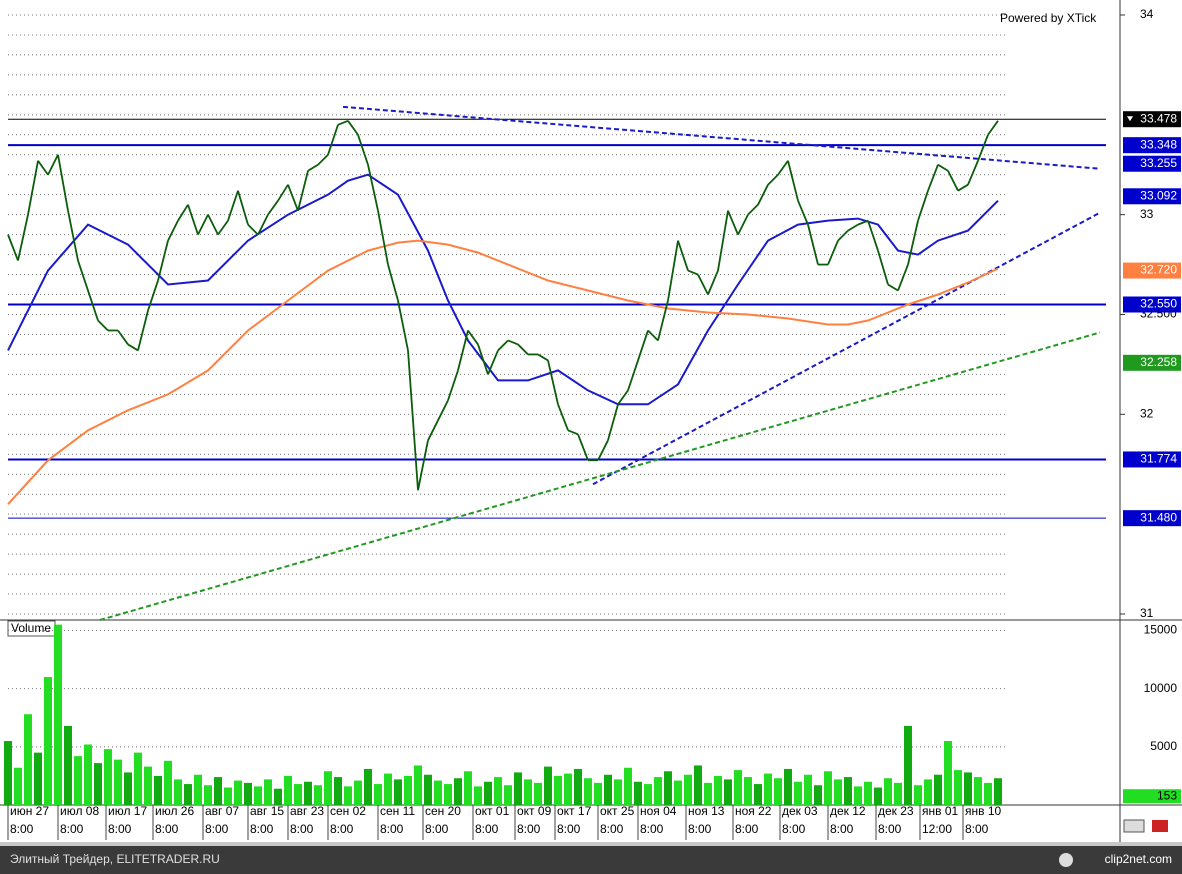  What do you see at coordinates (1048, 18) in the screenshot?
I see `annotation: Powered by XTick` at bounding box center [1048, 18].